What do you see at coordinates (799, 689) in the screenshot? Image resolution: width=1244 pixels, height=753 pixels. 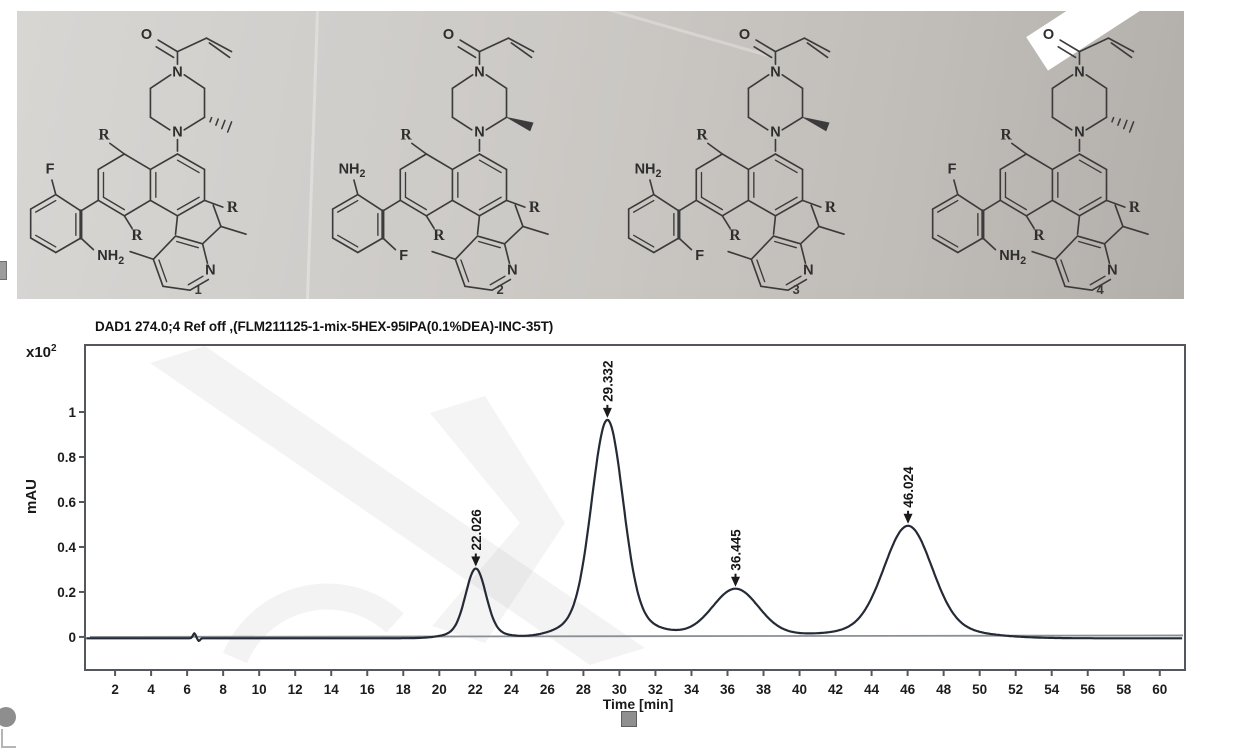 I see `svg-text: 40` at bounding box center [799, 689].